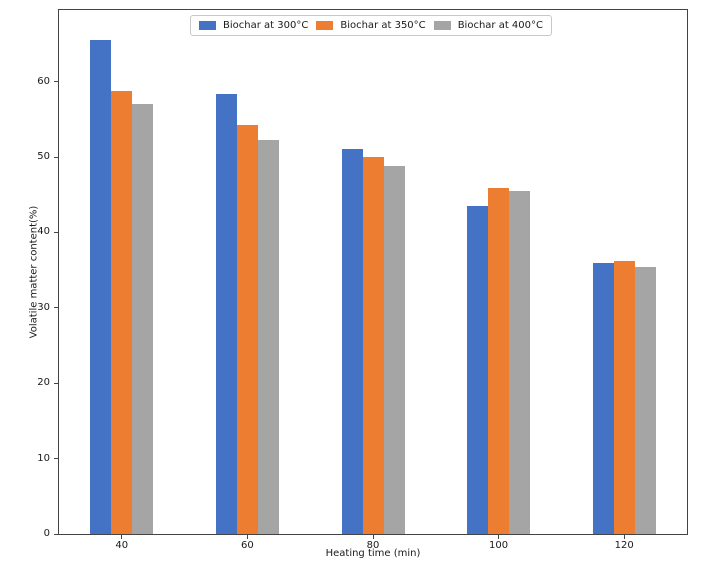  I want to click on y-tick-label: 50, so click(43, 157).